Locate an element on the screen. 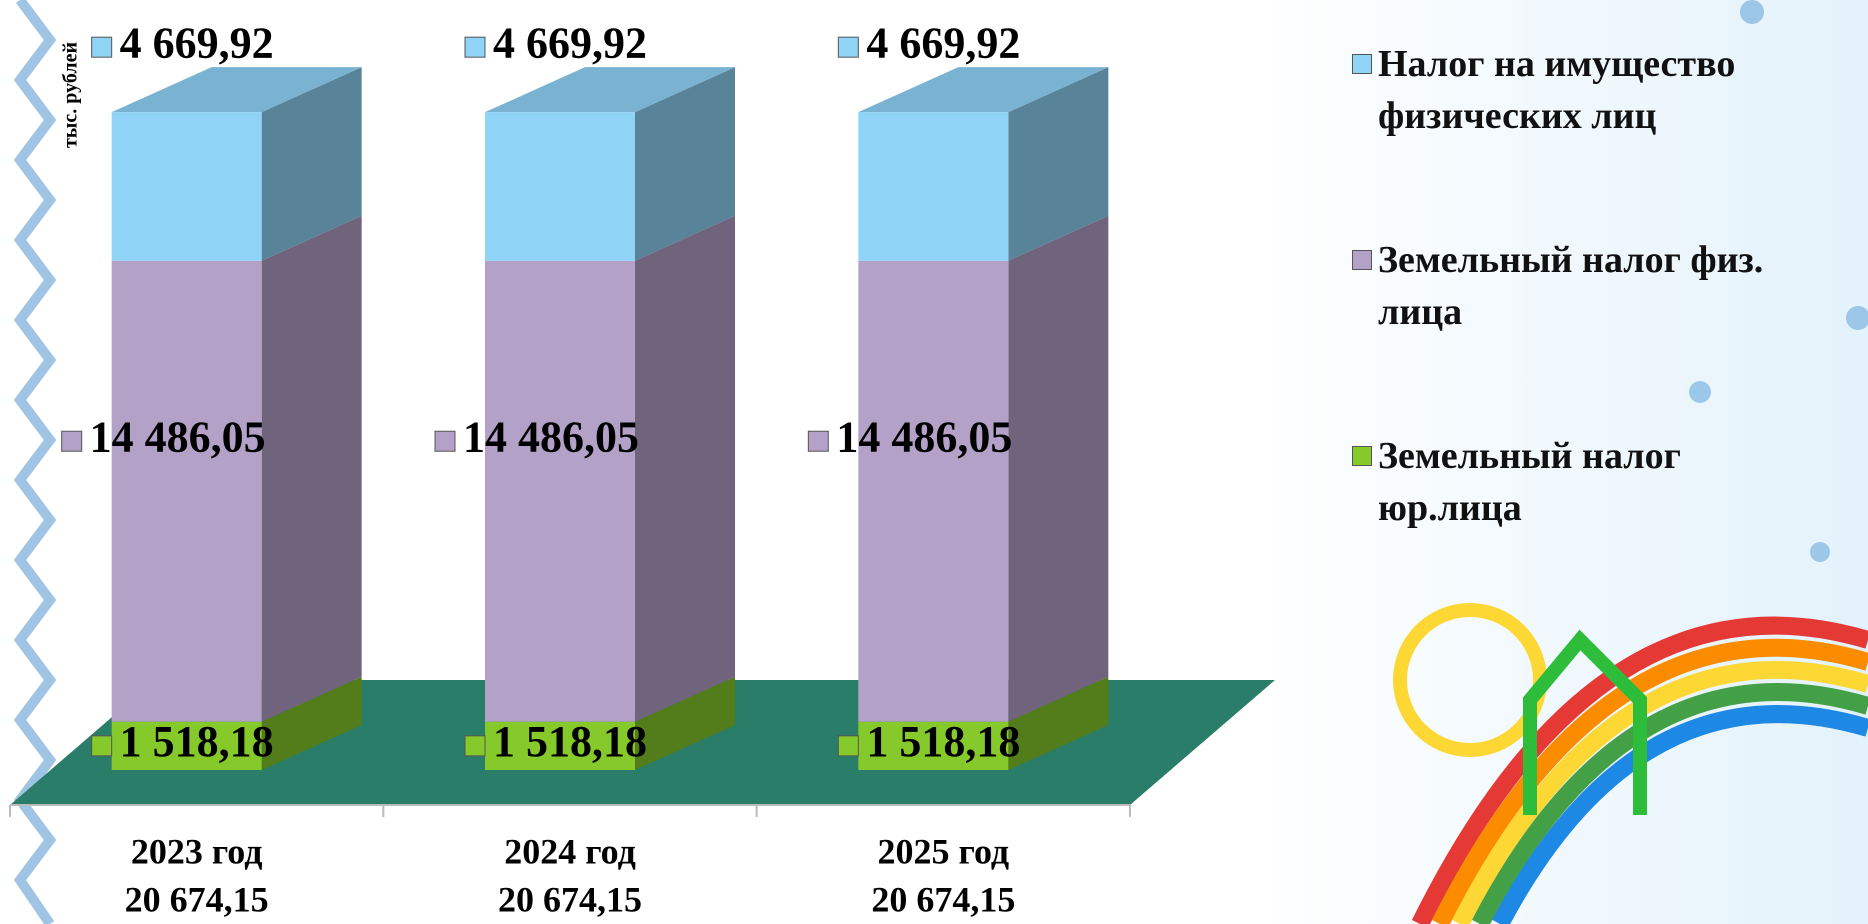  legend-text: Земельный налог юр.лица is located at coordinates (1529, 482).